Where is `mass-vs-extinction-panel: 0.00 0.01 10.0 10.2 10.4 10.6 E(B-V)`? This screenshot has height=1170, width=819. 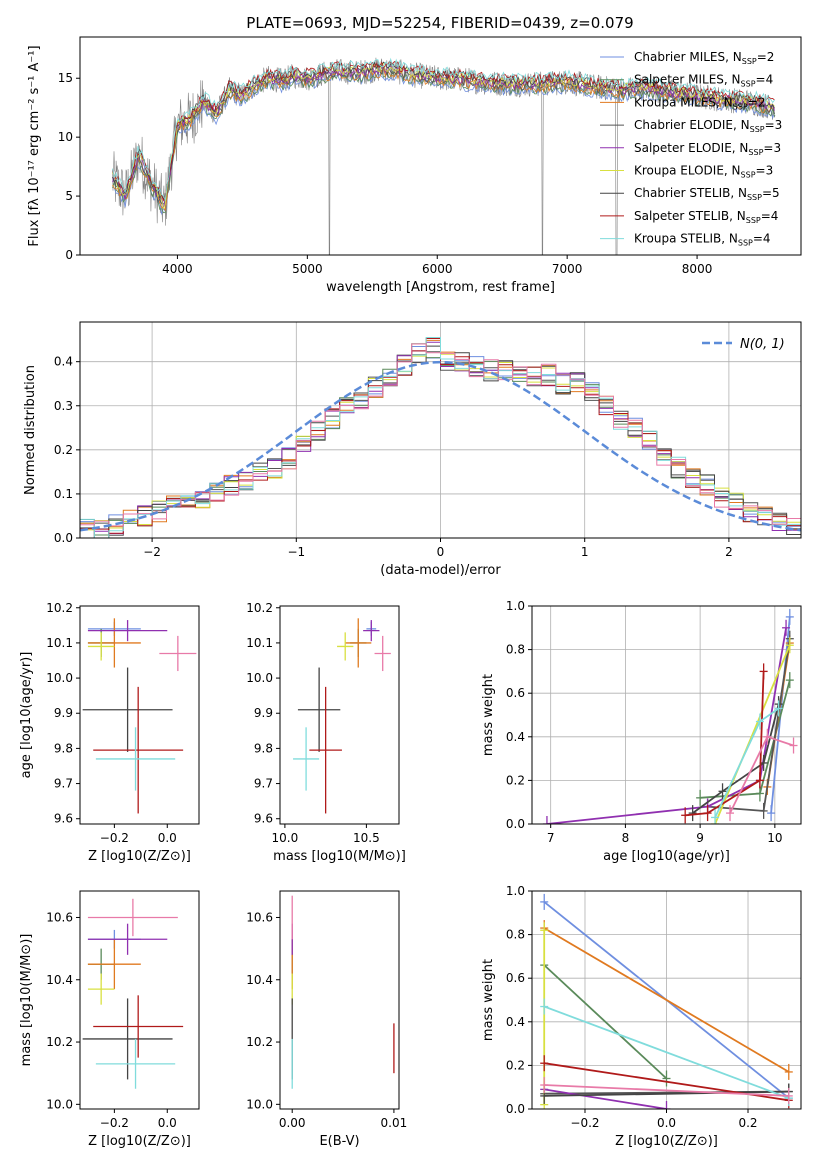
mass-vs-extinction-panel: 0.00 0.01 10.0 10.2 10.4 10.6 E(B-V) is located at coordinates (327, 1019).